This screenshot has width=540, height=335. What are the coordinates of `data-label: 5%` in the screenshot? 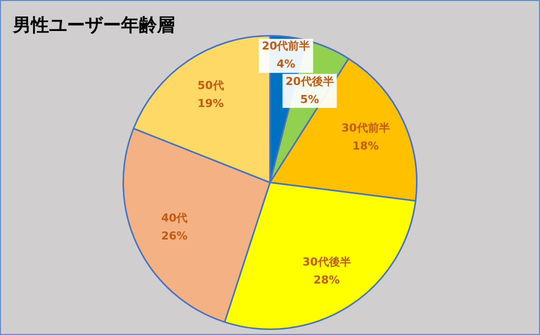 It's located at (309, 99).